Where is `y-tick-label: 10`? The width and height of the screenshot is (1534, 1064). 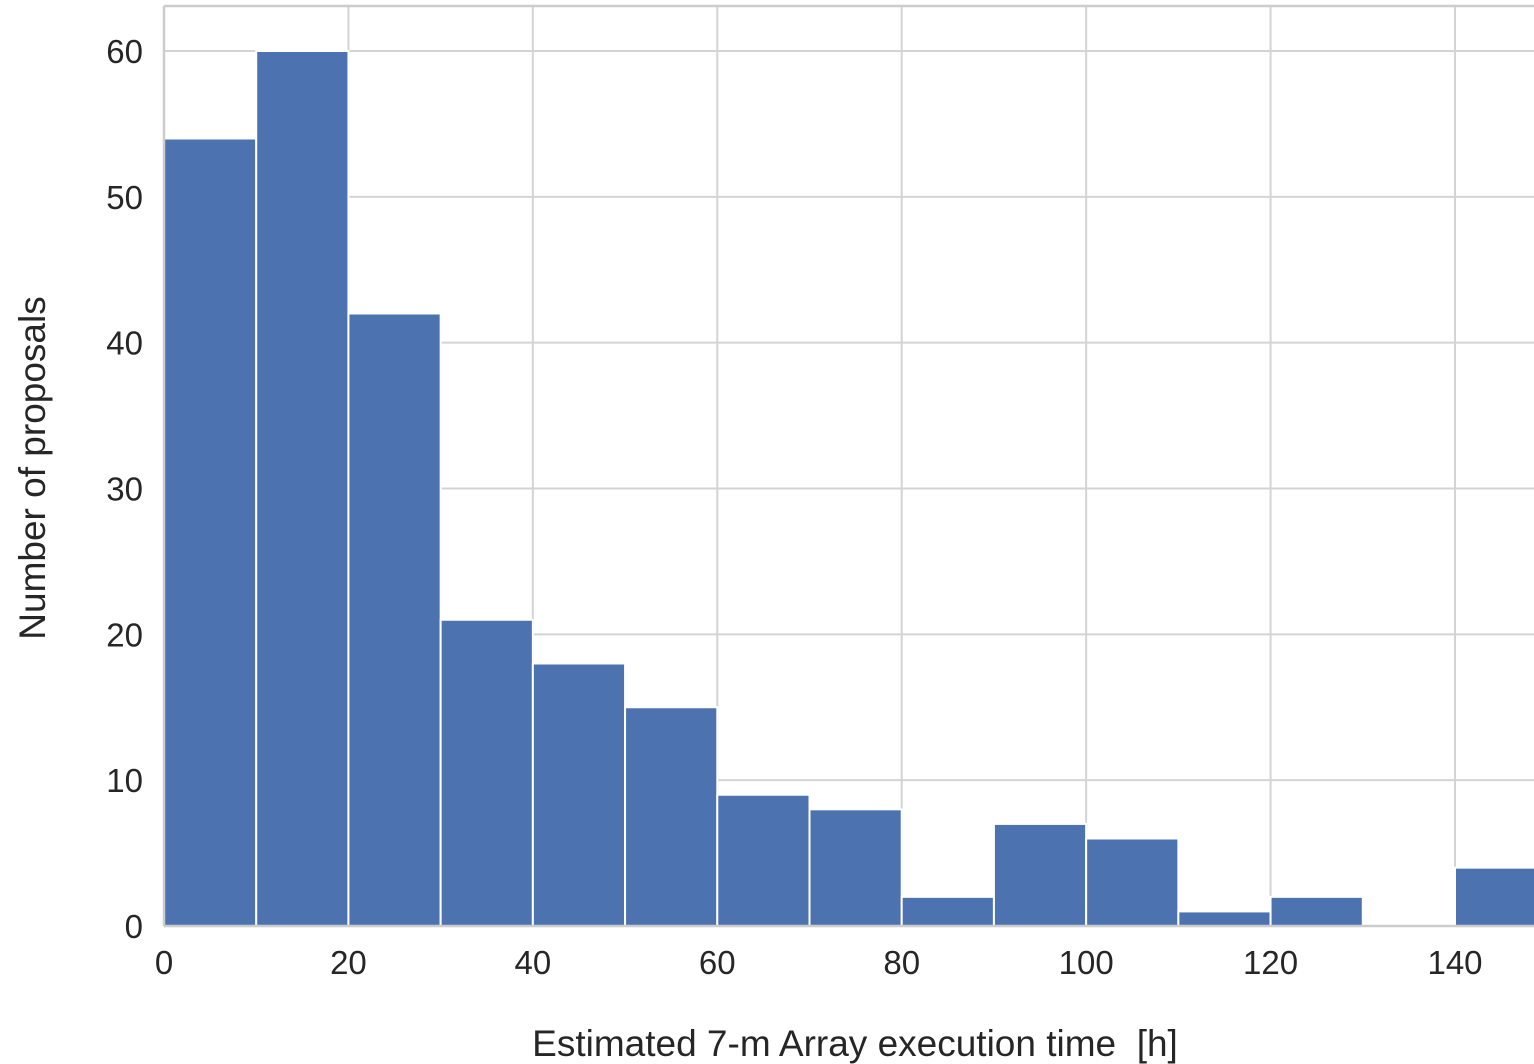
y-tick-label: 10 is located at coordinates (124, 780).